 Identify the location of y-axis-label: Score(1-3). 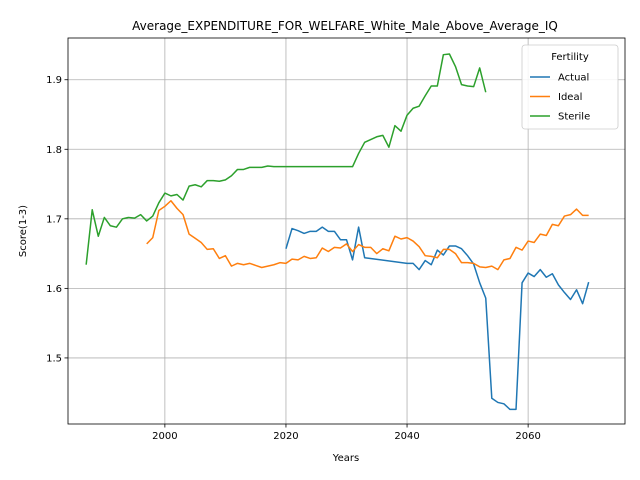
(23, 231).